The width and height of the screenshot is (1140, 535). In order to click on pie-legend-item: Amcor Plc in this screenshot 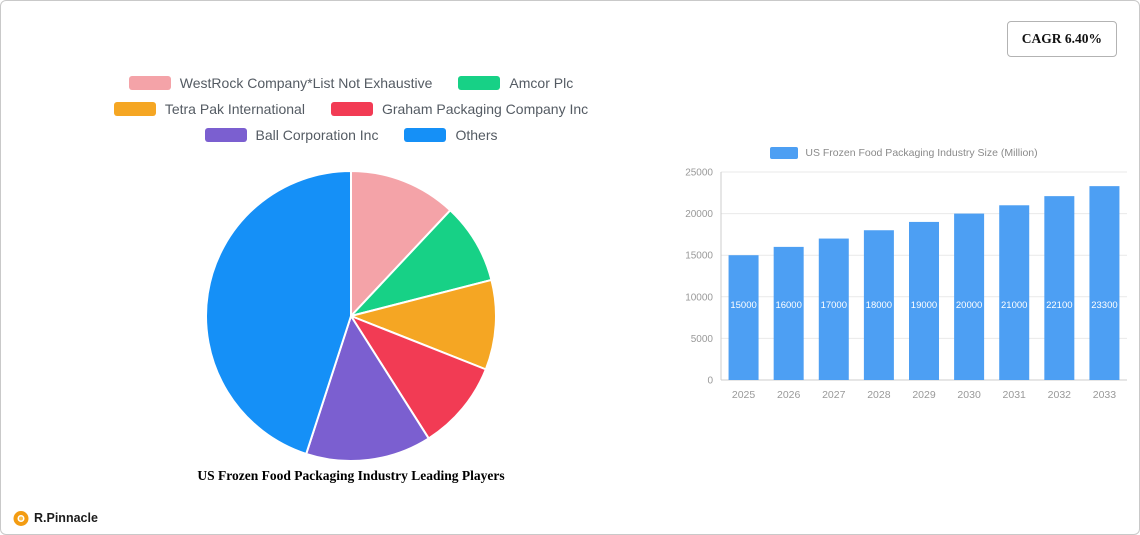, I will do `click(515, 83)`.